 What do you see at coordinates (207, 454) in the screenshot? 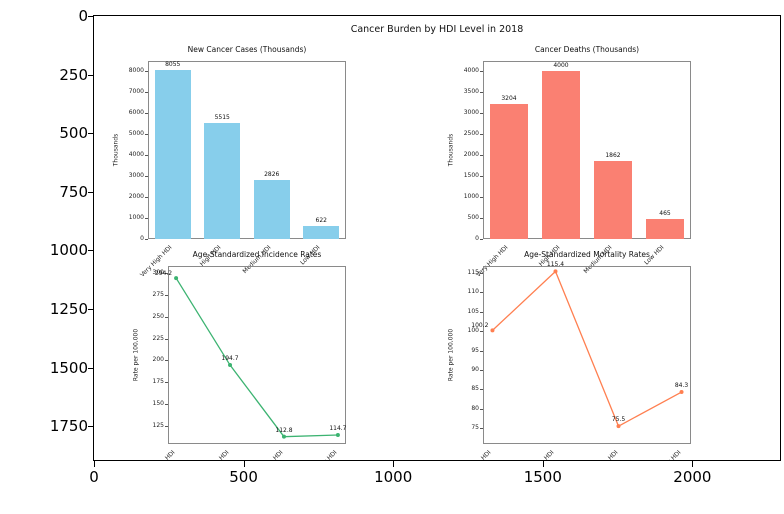
I see `incidence-rates-xtick-label: High HDI` at bounding box center [207, 454].